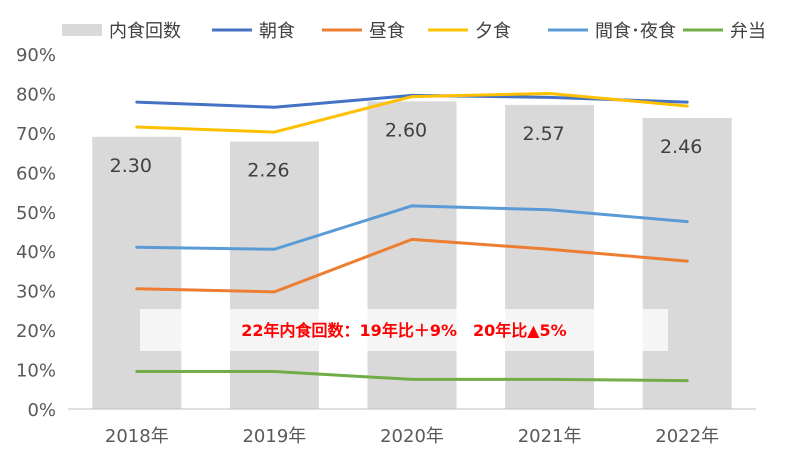 The image size is (800, 468). I want to click on y-tick-label: 90%, so click(36, 55).